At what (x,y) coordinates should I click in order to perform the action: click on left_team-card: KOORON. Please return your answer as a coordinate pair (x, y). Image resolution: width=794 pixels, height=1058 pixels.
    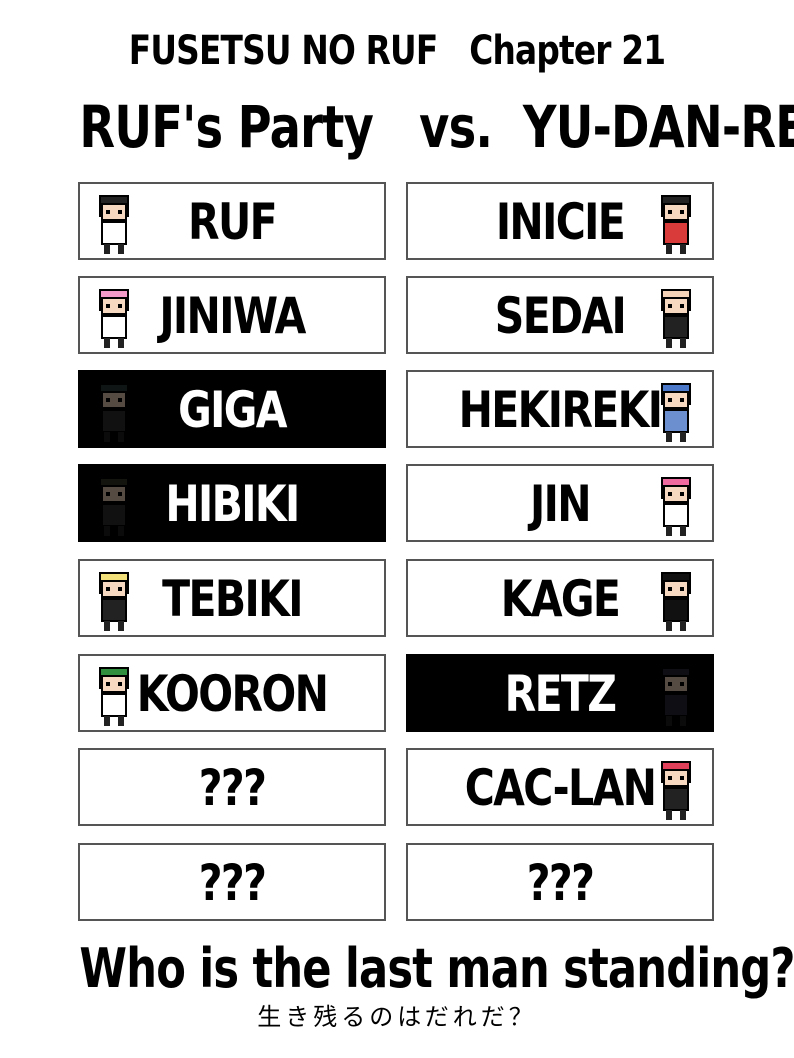
    Looking at the image, I should click on (232, 693).